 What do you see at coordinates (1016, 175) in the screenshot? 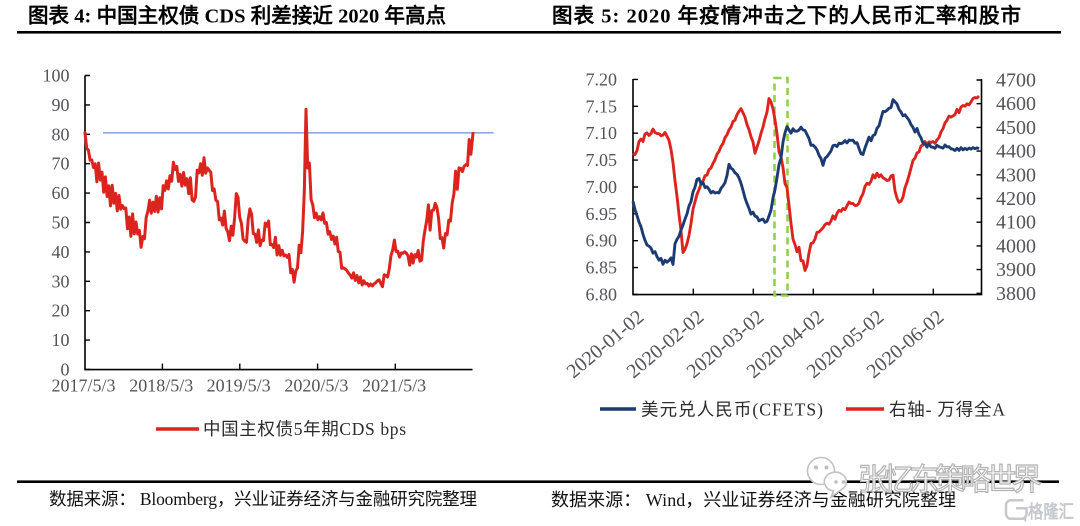
I see `svg-text: 4300` at bounding box center [1016, 175].